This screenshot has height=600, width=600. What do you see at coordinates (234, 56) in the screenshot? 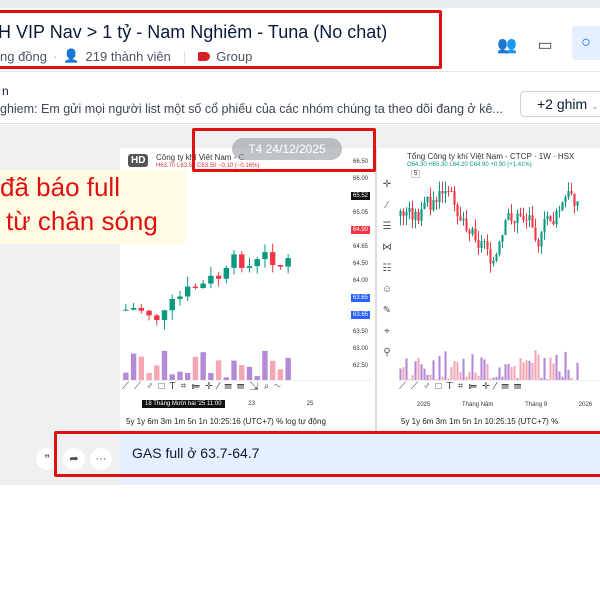
I see `group-label: Group` at bounding box center [234, 56].